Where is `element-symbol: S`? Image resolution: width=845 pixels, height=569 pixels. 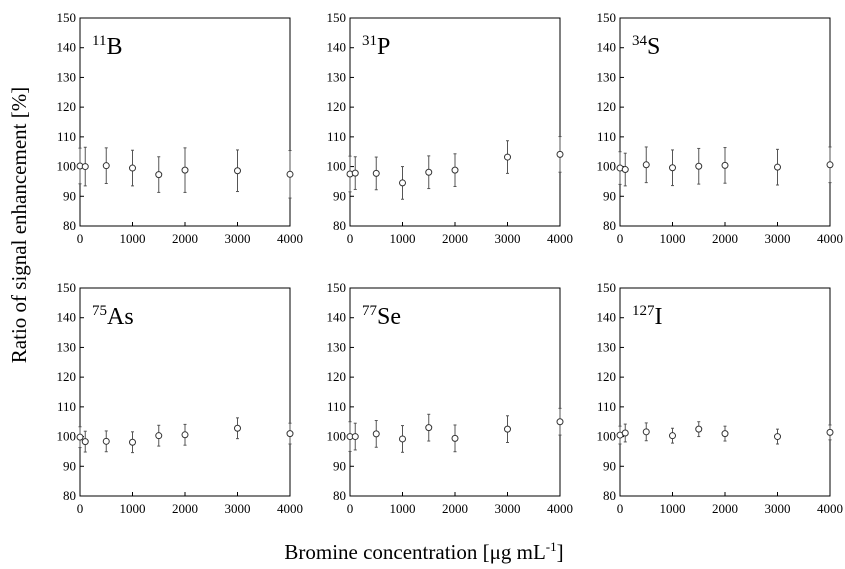 element-symbol: S is located at coordinates (653, 47).